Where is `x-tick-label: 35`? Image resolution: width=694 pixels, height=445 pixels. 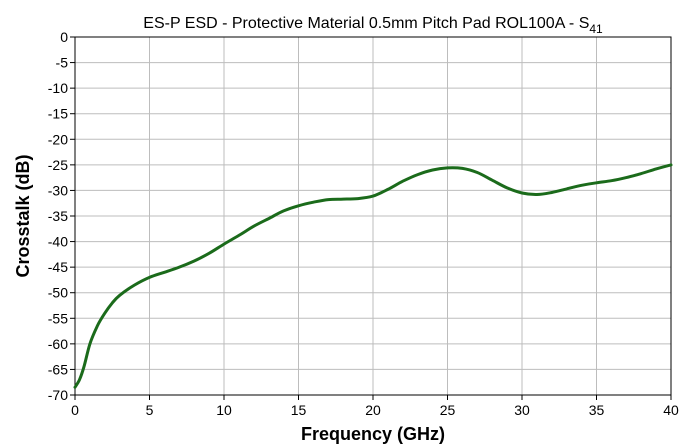 x-tick-label: 35 is located at coordinates (597, 410).